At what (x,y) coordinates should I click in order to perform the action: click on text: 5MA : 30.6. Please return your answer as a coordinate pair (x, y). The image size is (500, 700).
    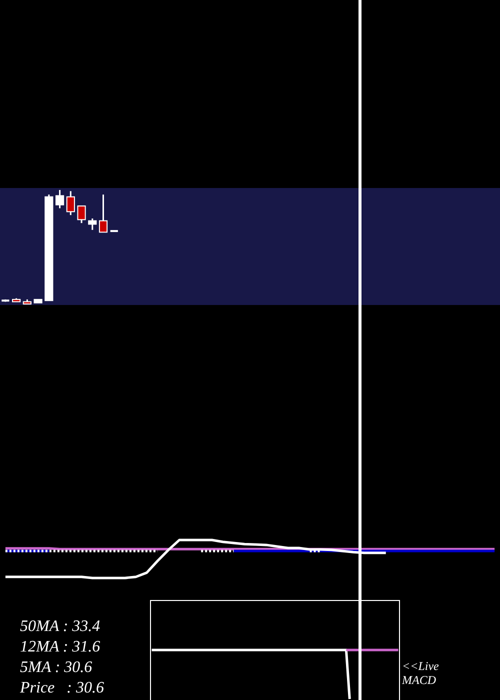
    Looking at the image, I should click on (56, 667).